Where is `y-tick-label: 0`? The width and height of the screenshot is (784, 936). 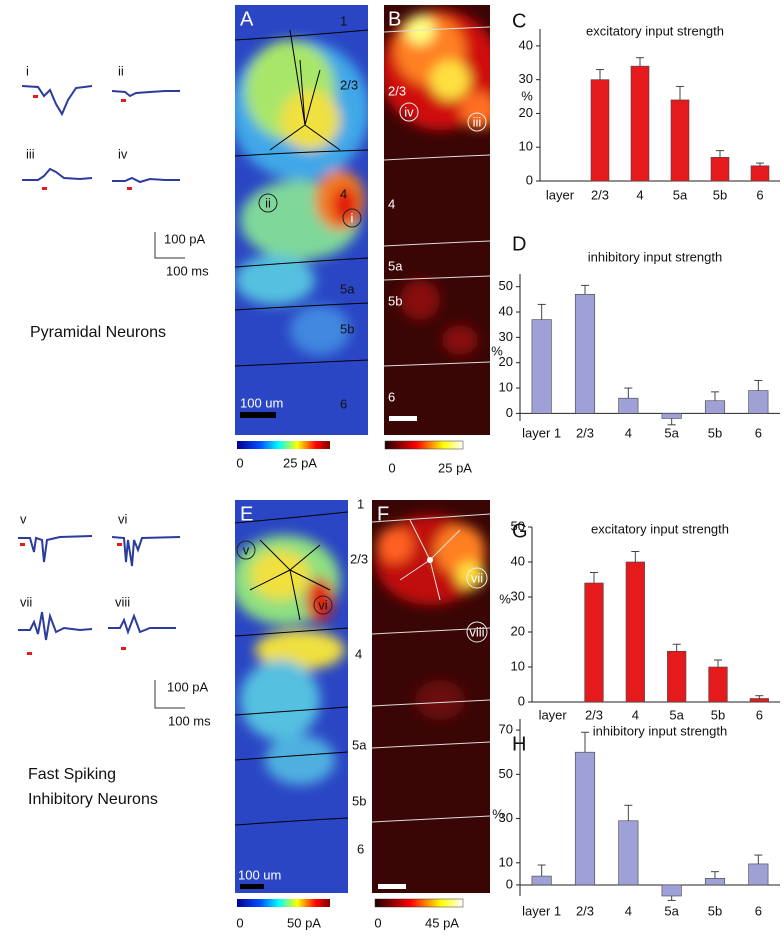
y-tick-label: 0 is located at coordinates (521, 700).